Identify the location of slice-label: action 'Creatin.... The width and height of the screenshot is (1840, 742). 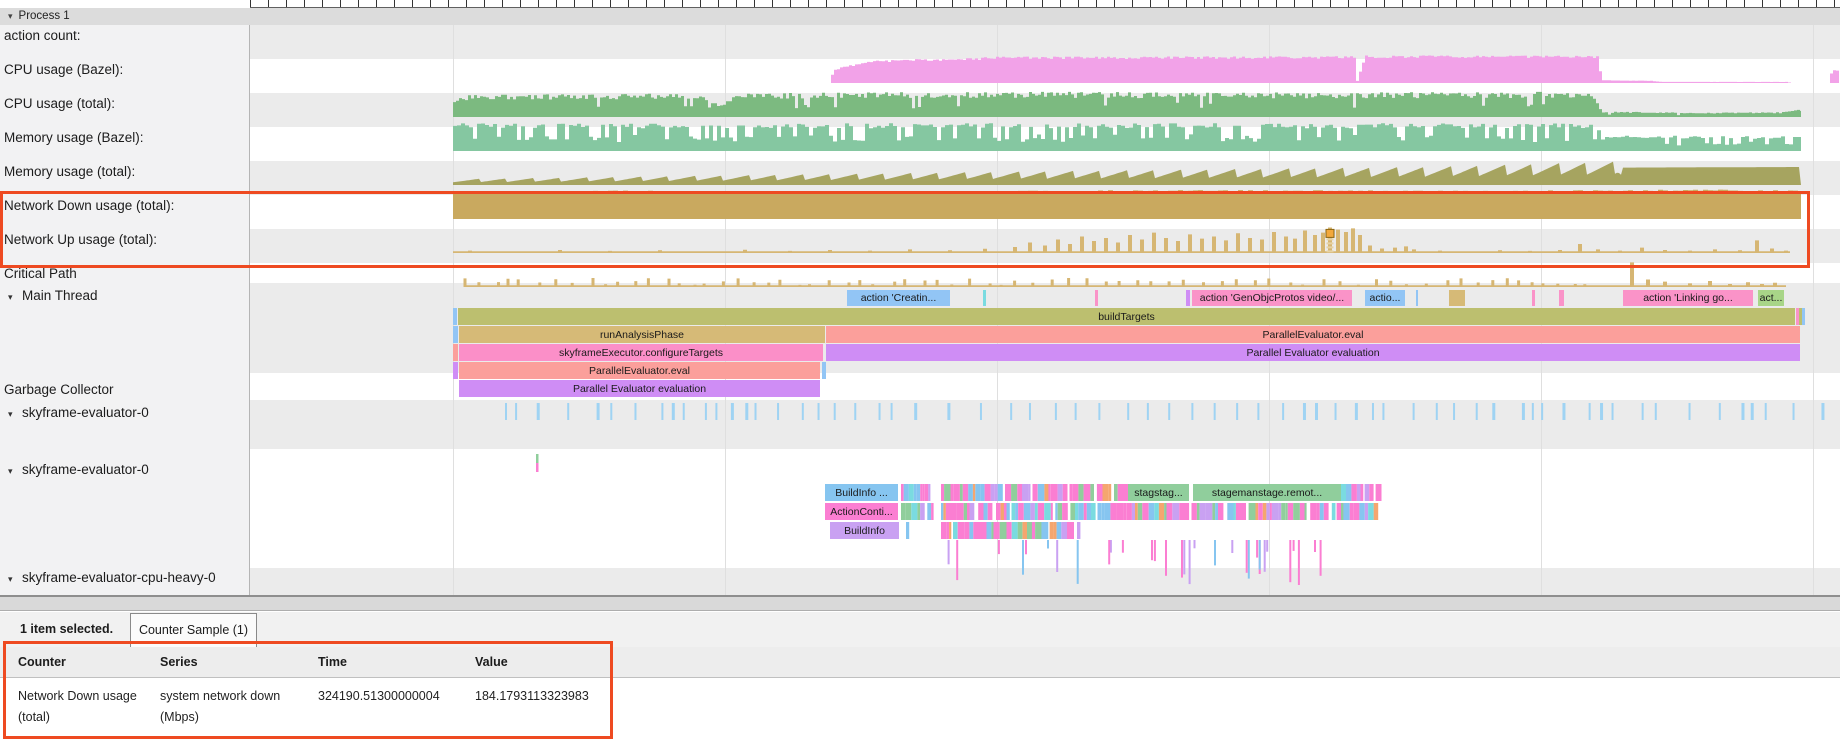
(898, 298).